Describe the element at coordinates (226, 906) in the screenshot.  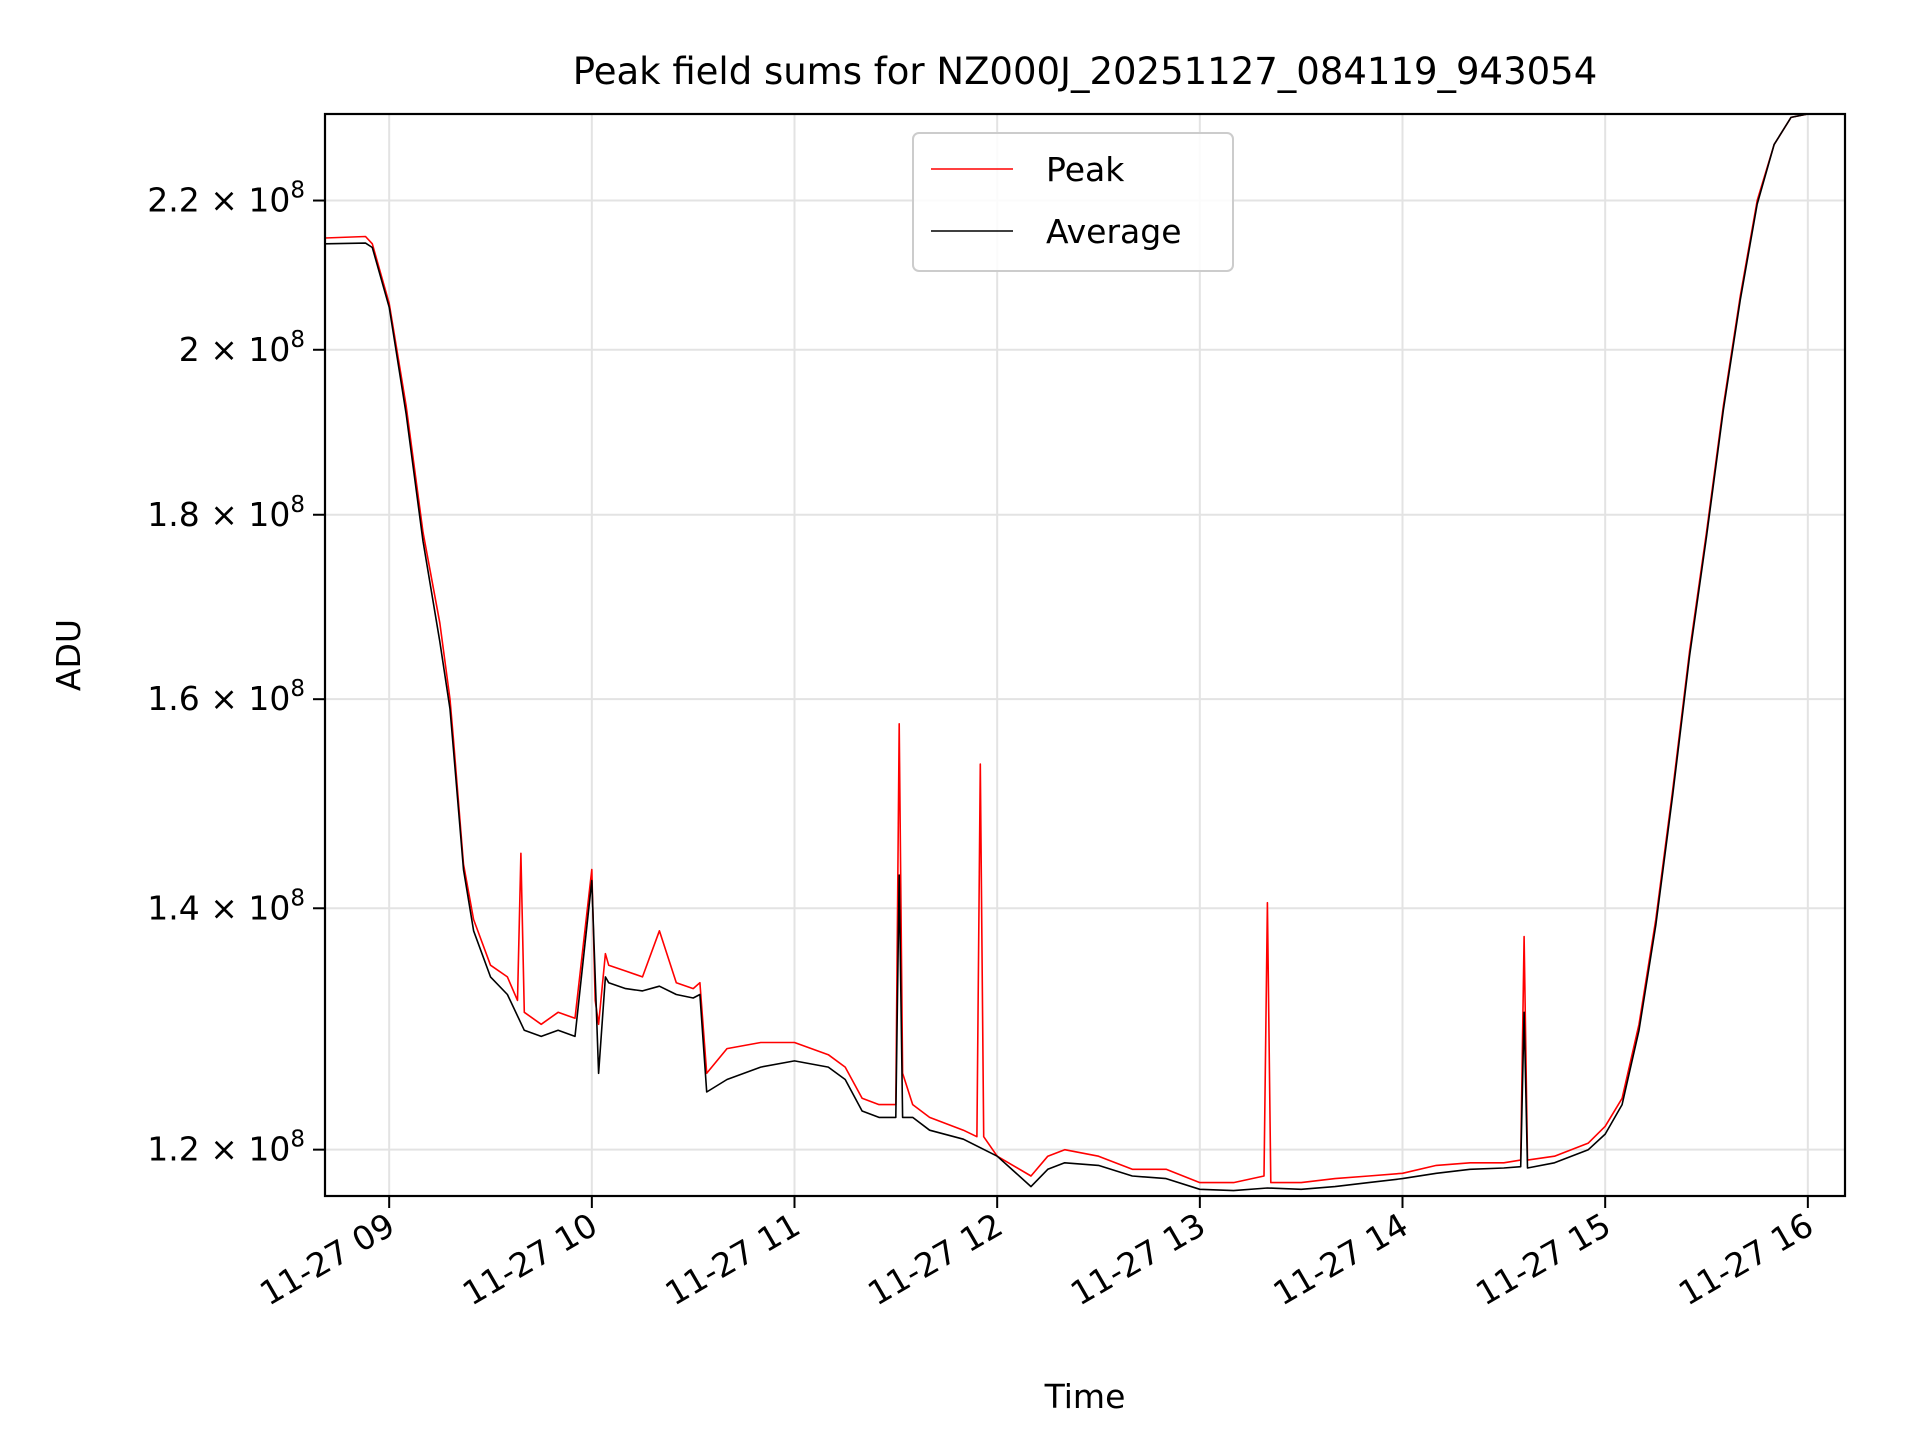
I see `y-tick-label: 1.4 × 108` at that location.